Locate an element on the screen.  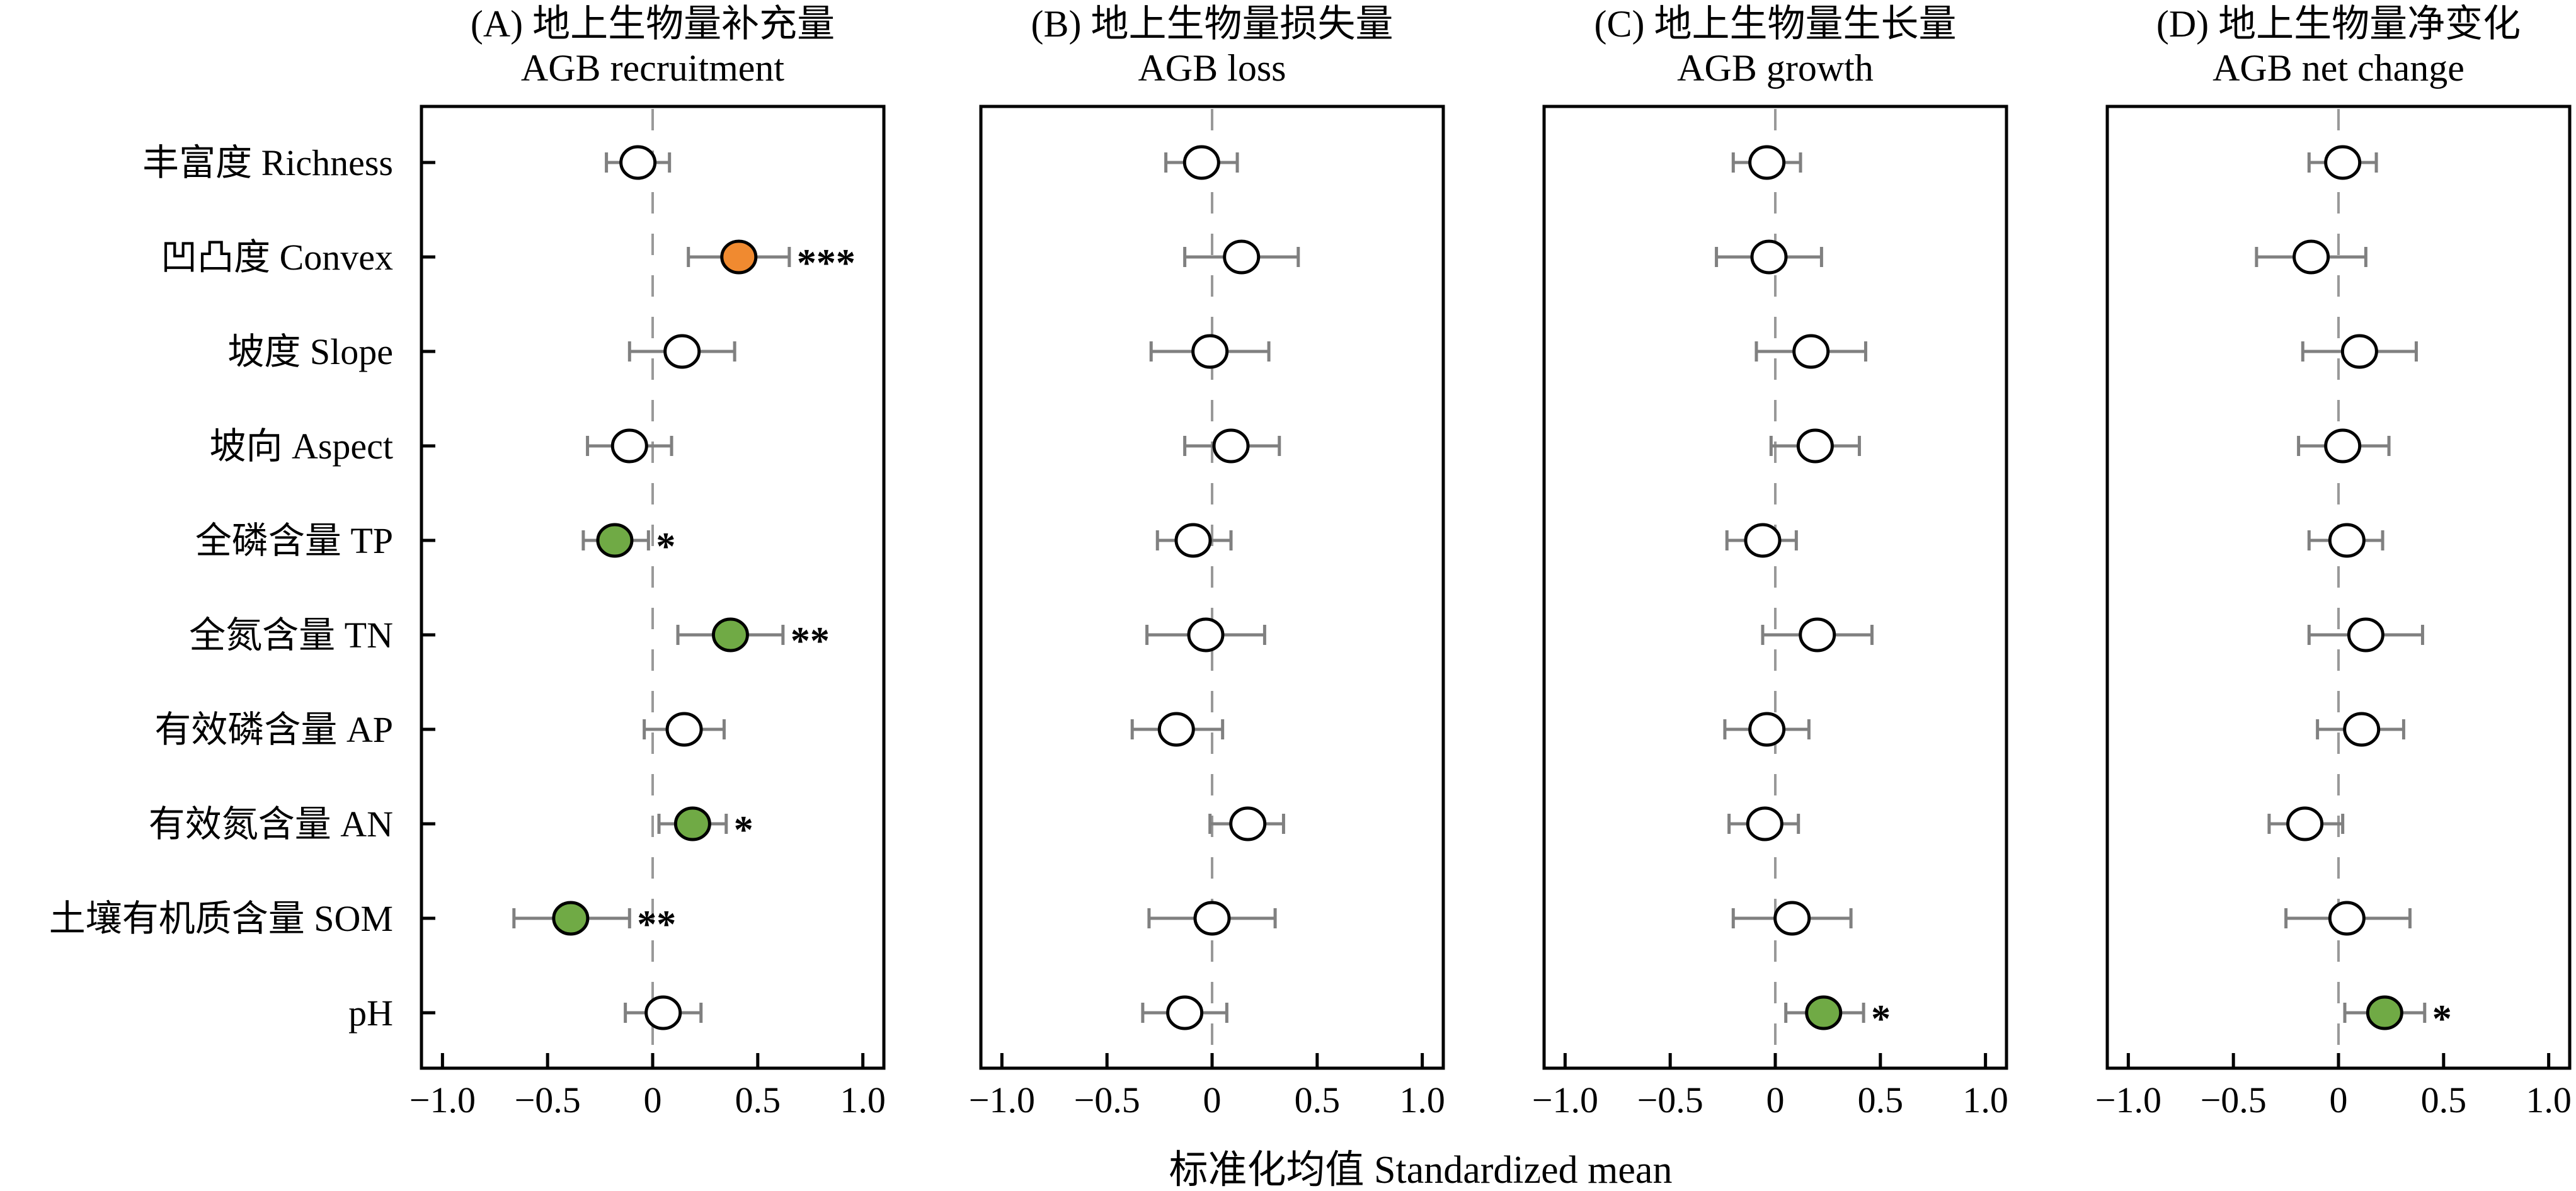
y-category-label: 坡度 Slope is located at coordinates (310, 351).